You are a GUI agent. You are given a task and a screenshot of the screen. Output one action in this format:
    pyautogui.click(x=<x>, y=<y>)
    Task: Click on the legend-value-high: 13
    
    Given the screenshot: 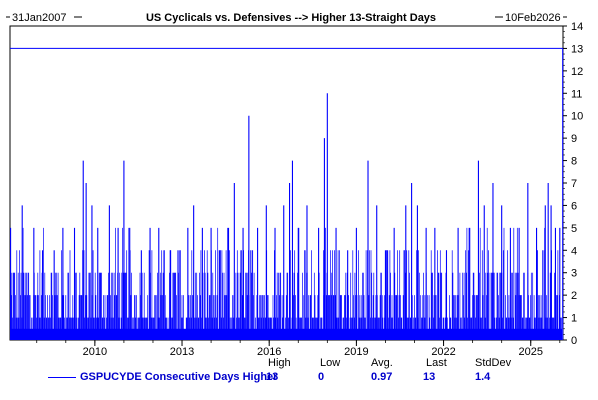 What is the action you would take?
    pyautogui.click(x=272, y=377)
    